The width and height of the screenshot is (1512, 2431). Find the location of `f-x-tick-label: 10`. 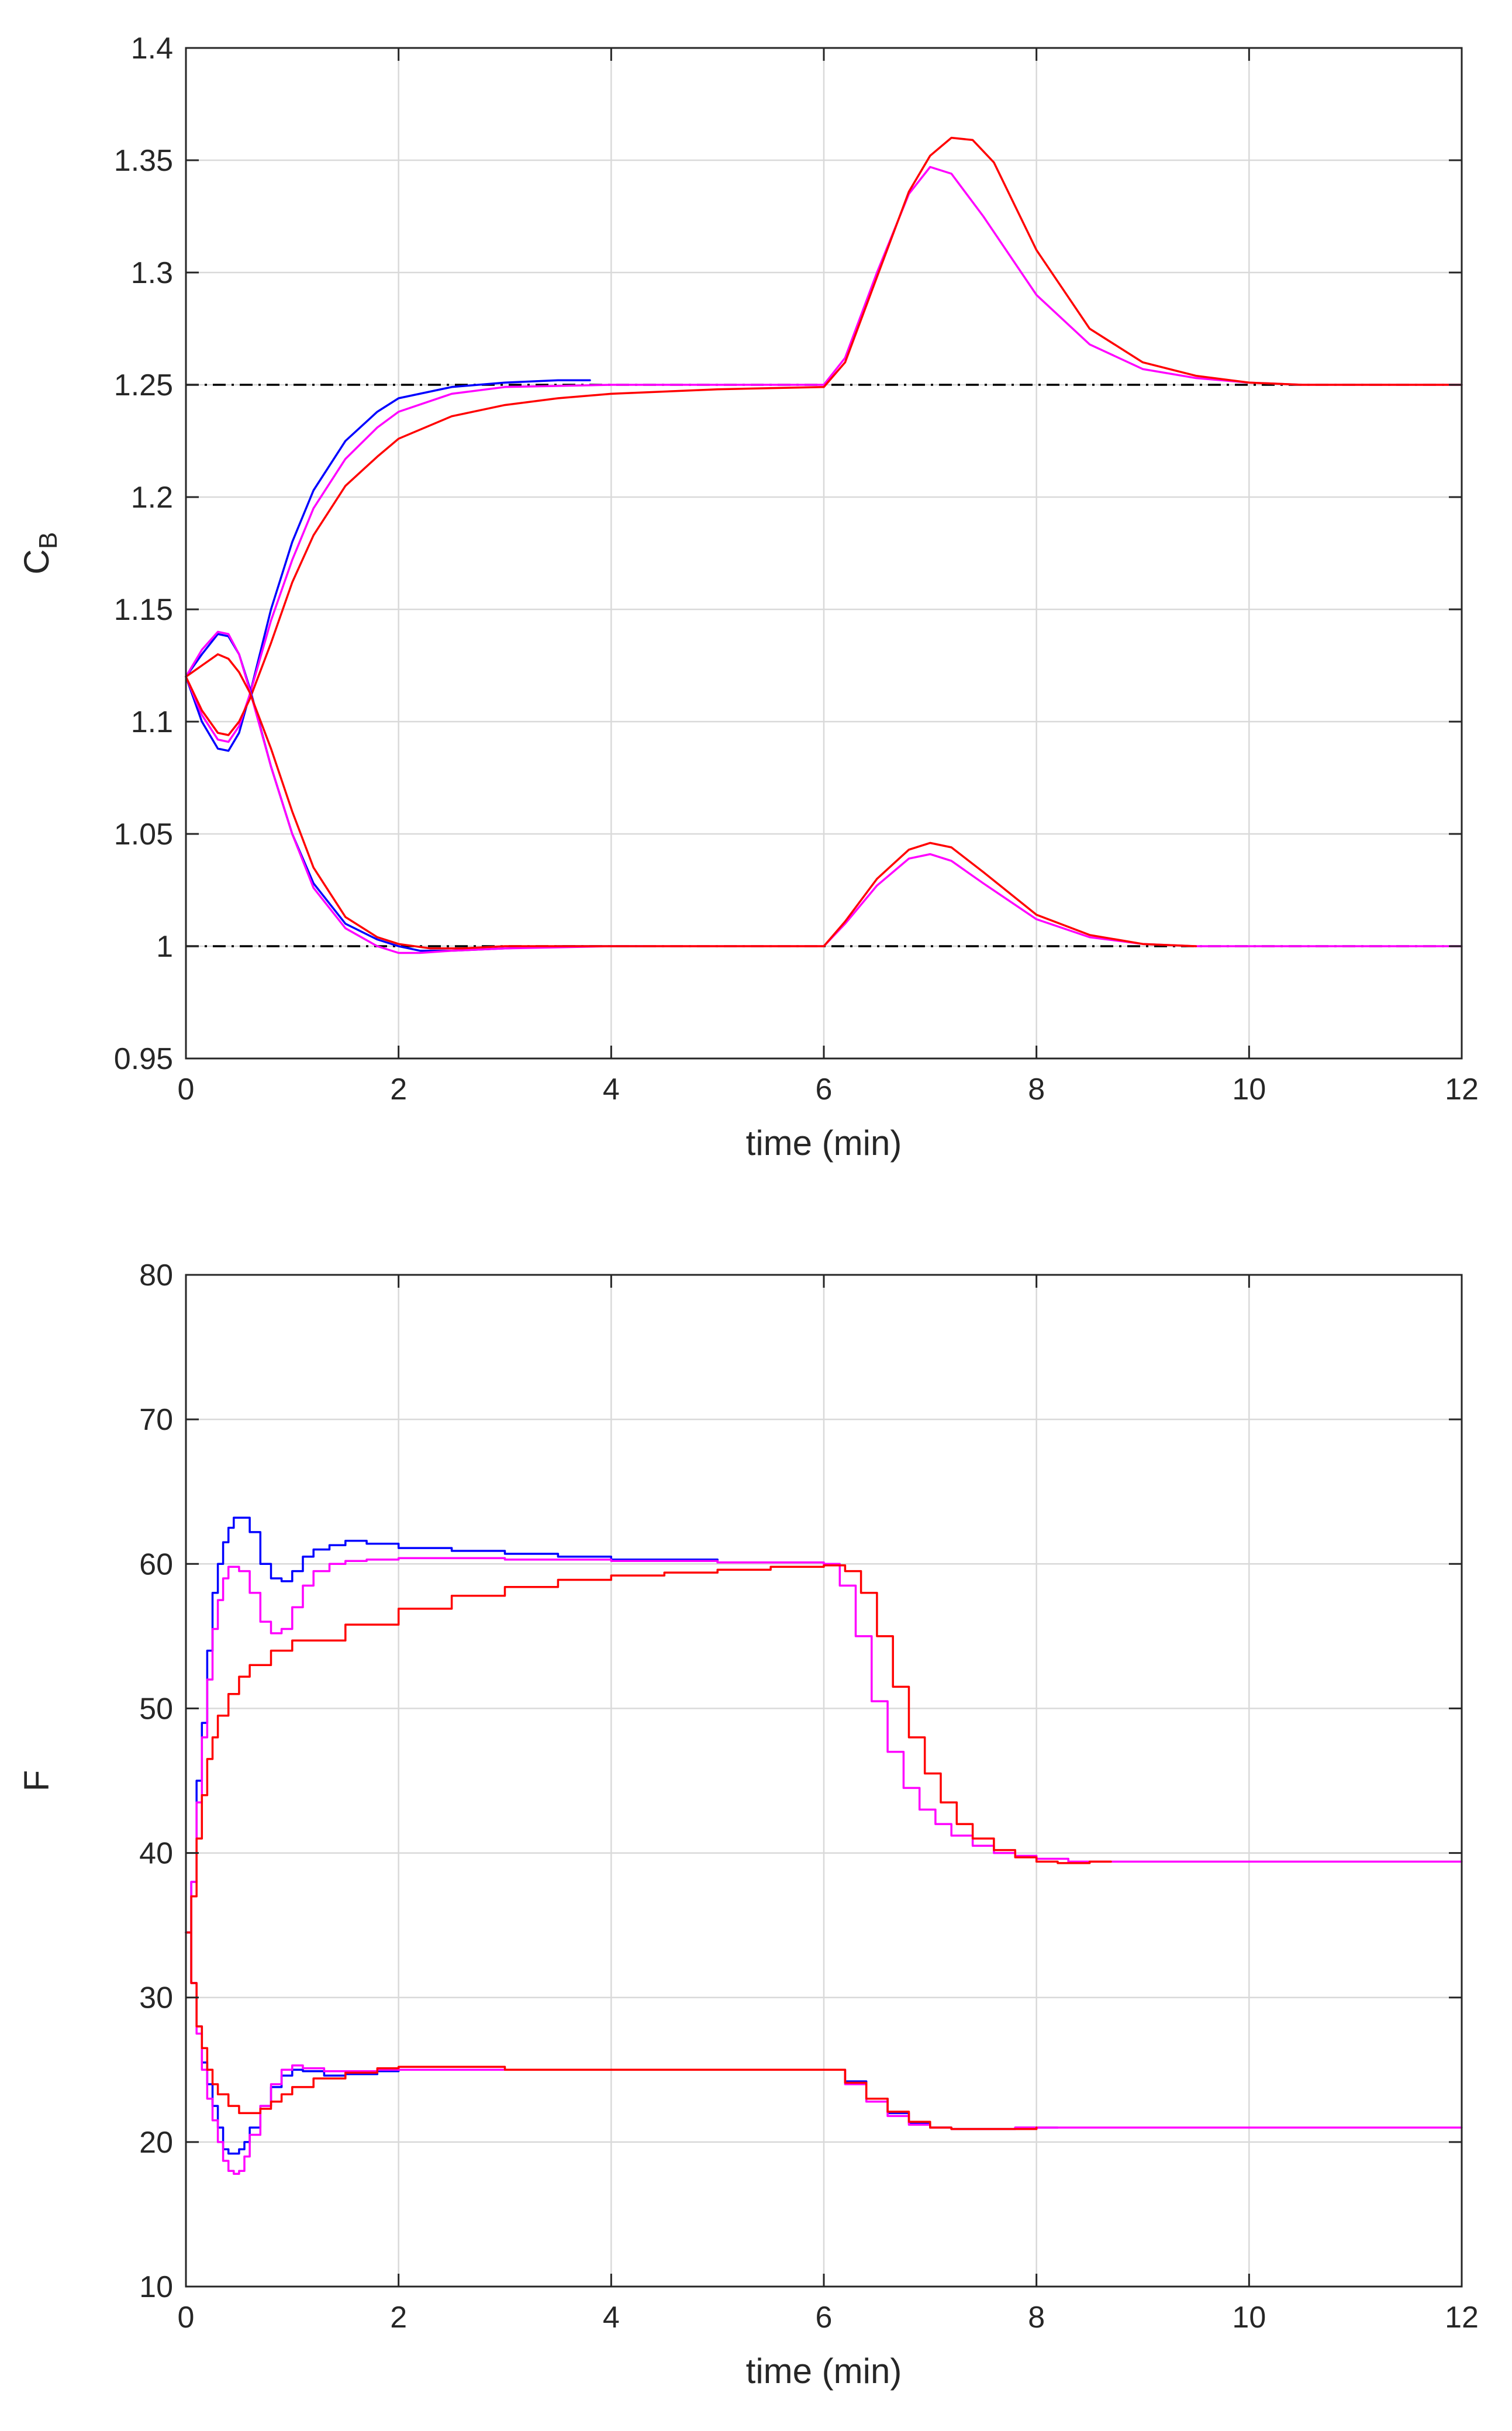

f-x-tick-label: 10 is located at coordinates (1249, 2318).